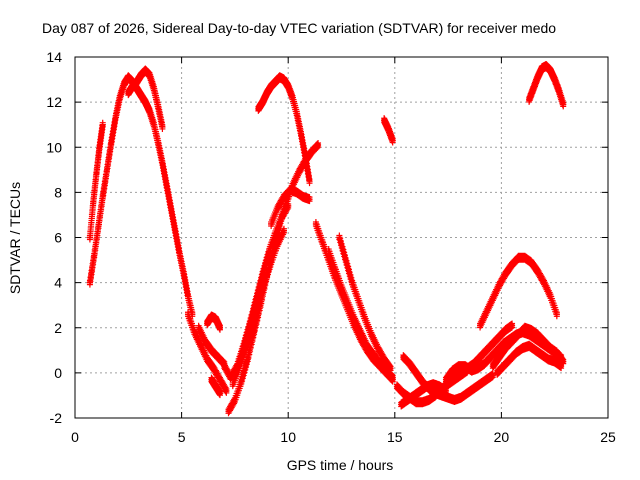  I want to click on x-axis-label: GPS time / hours, so click(340, 465).